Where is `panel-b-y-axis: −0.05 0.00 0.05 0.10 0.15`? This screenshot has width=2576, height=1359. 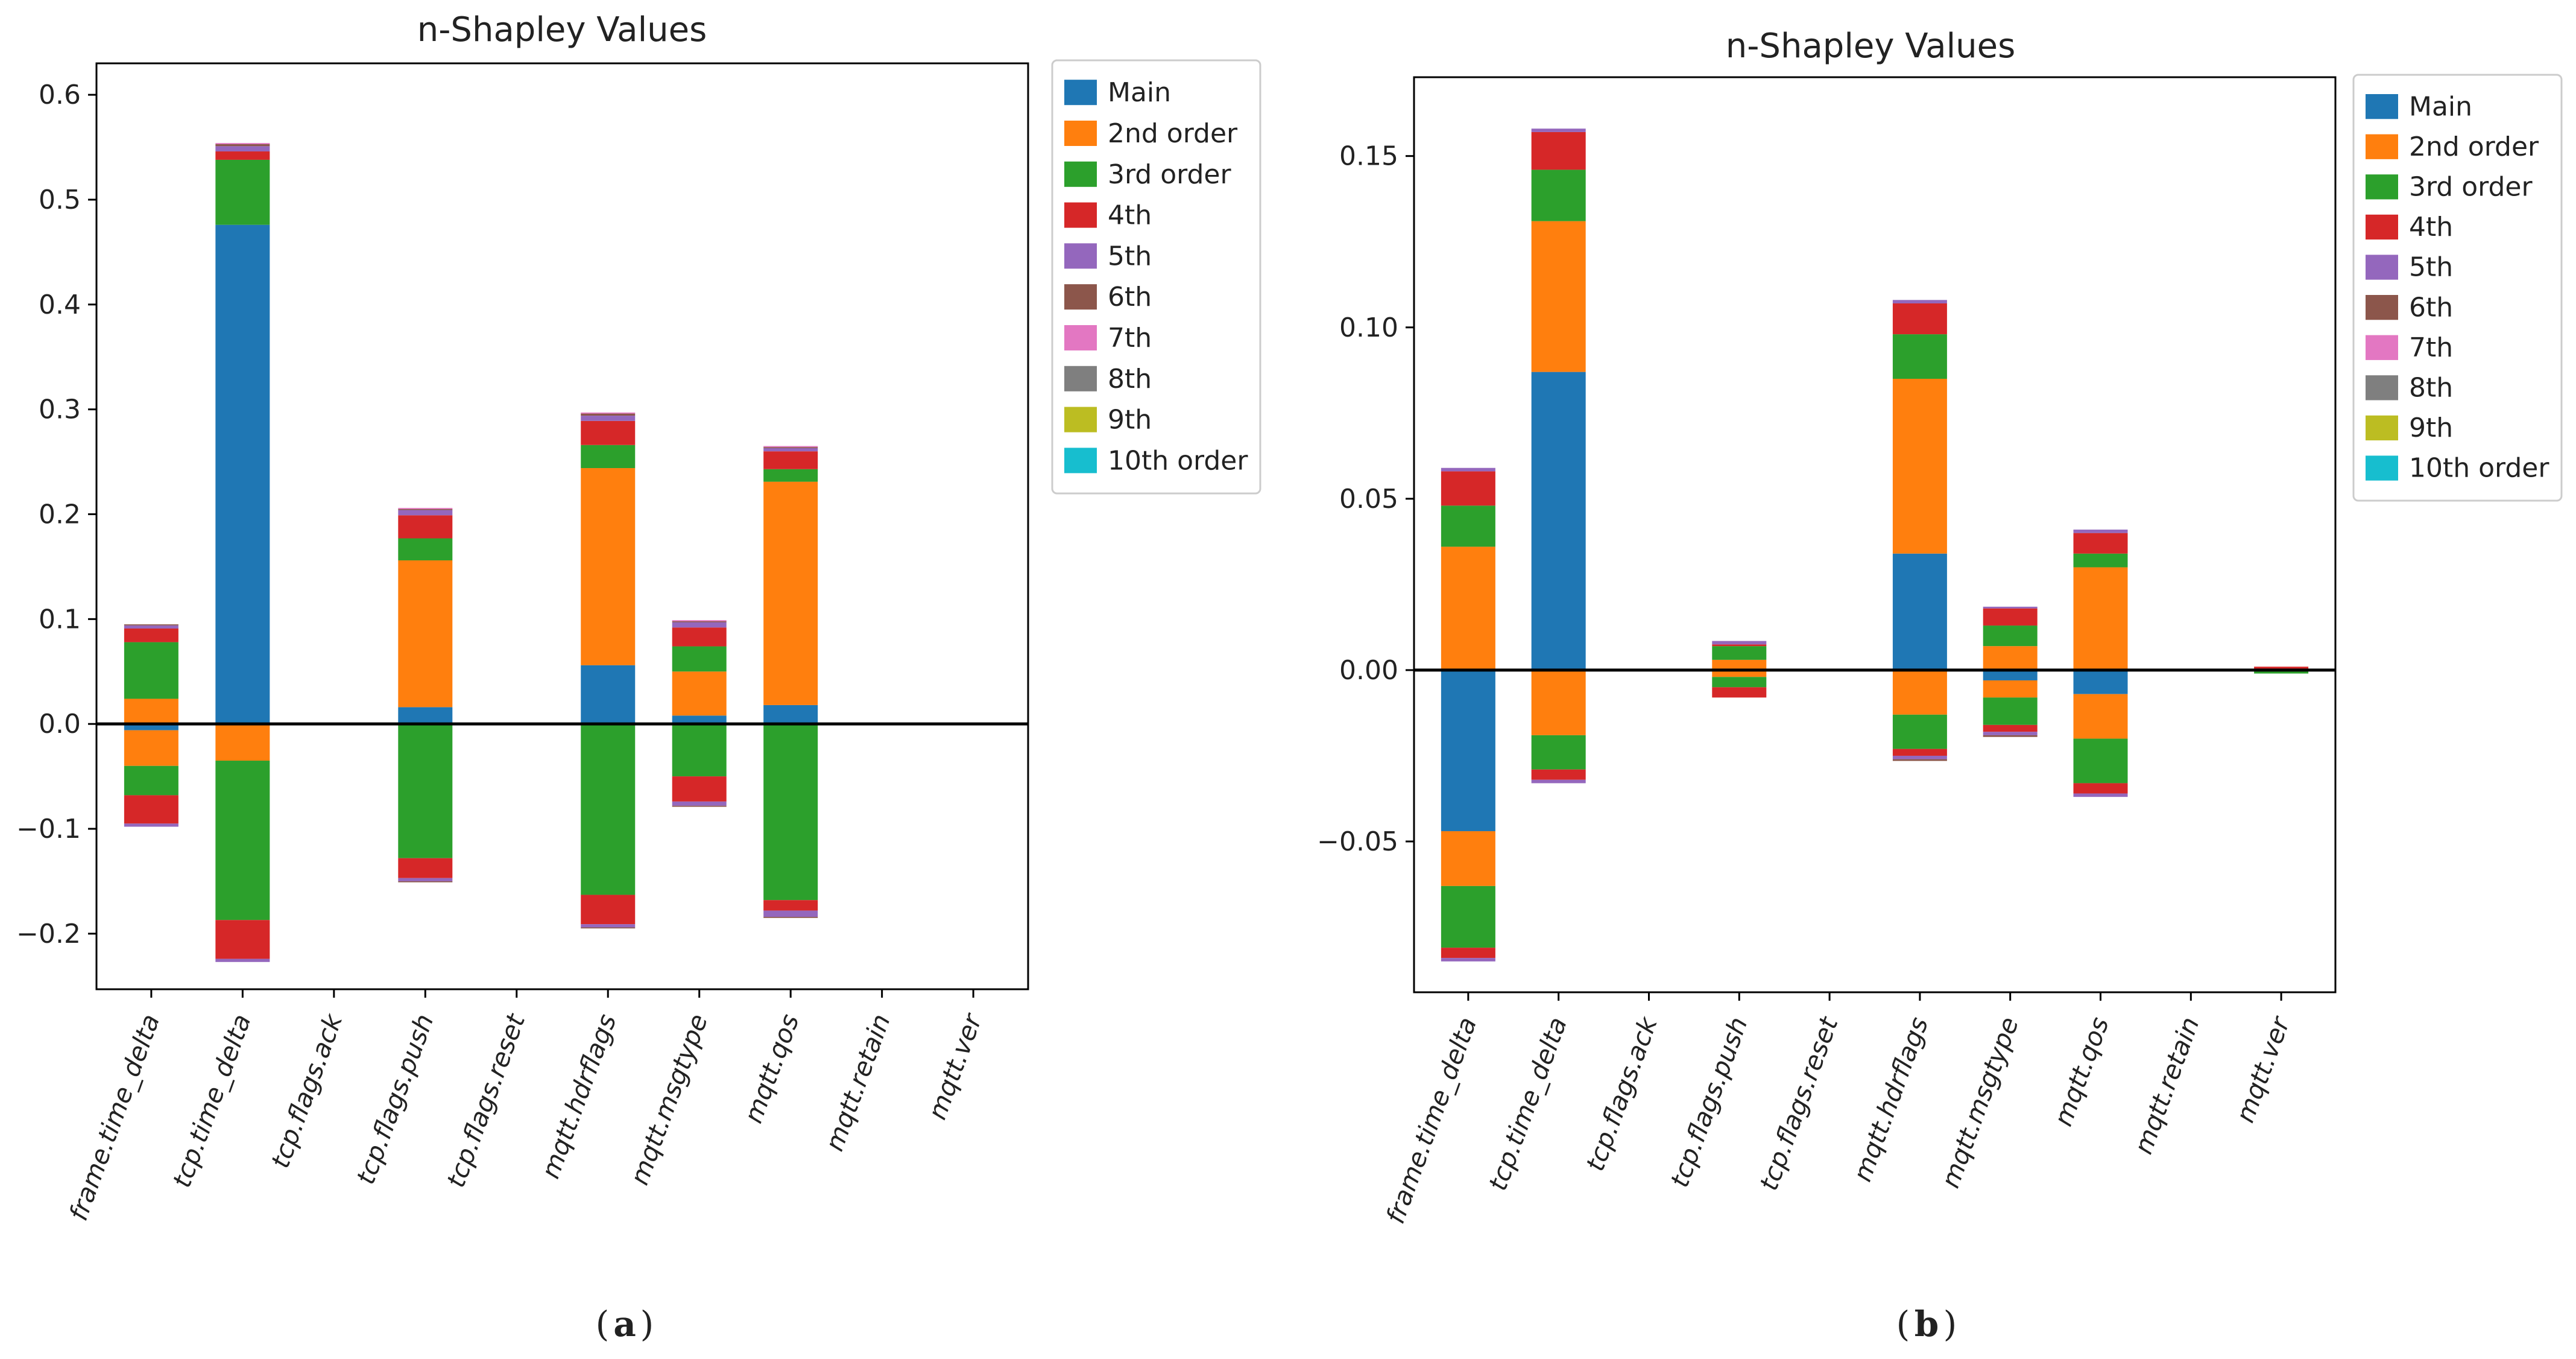
panel-b-y-axis: −0.05 0.00 0.05 0.10 0.15 is located at coordinates (1365, 499).